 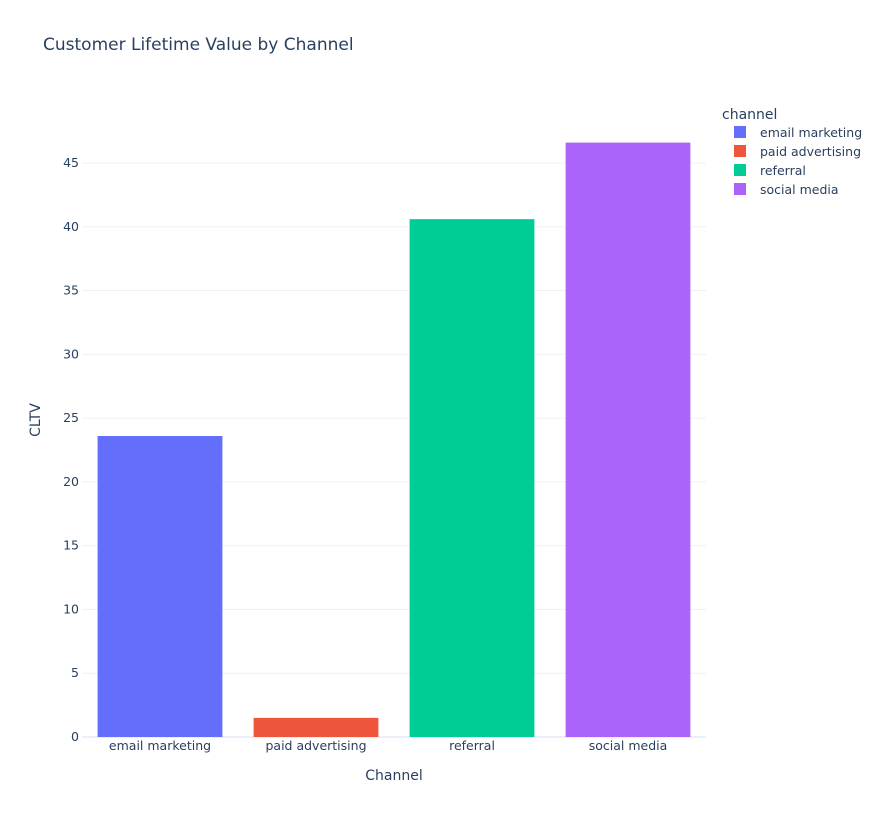 What do you see at coordinates (472, 478) in the screenshot?
I see `bar-referral` at bounding box center [472, 478].